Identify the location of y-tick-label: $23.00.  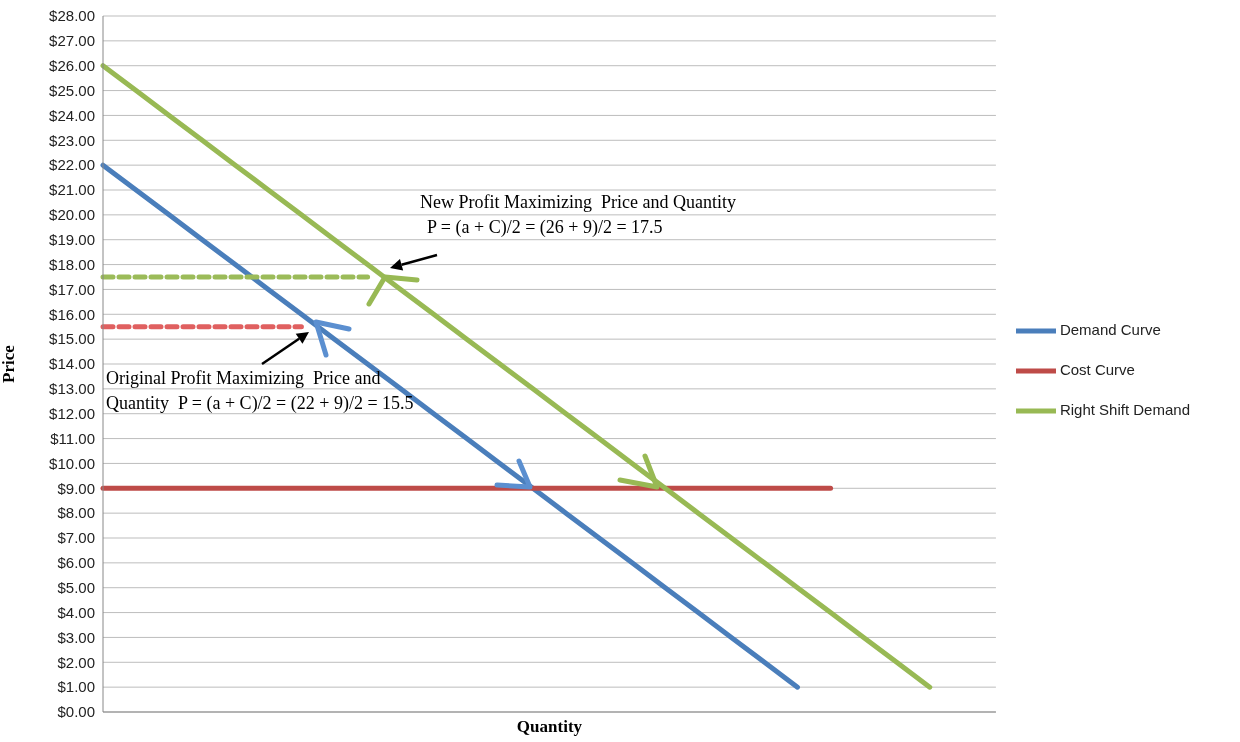
(72, 140).